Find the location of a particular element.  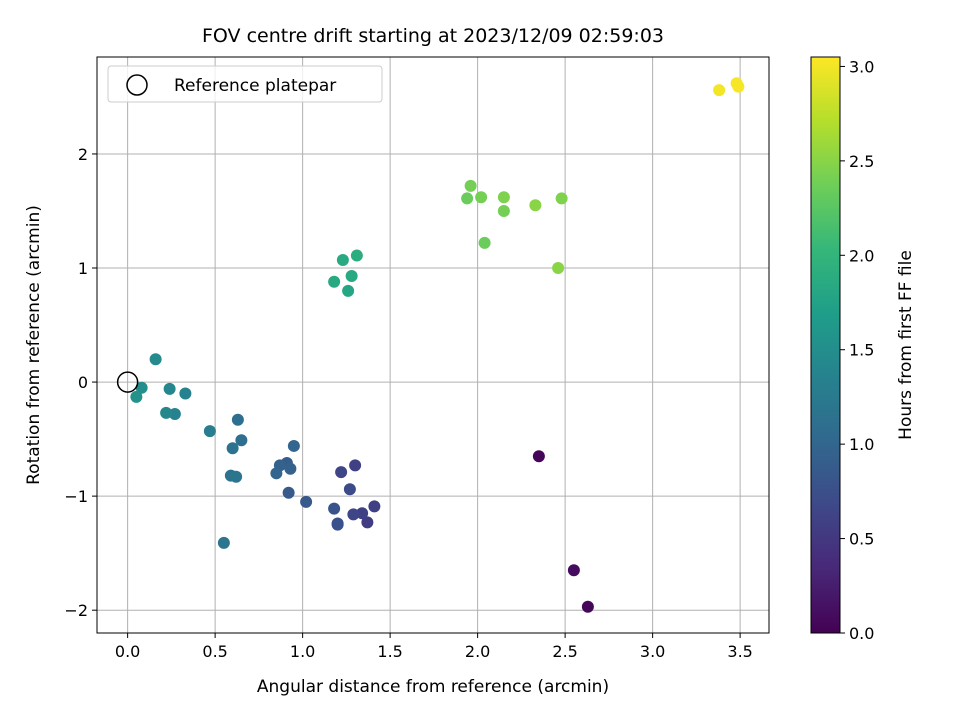

colorbar-tick-label: 2.5 is located at coordinates (861, 161).